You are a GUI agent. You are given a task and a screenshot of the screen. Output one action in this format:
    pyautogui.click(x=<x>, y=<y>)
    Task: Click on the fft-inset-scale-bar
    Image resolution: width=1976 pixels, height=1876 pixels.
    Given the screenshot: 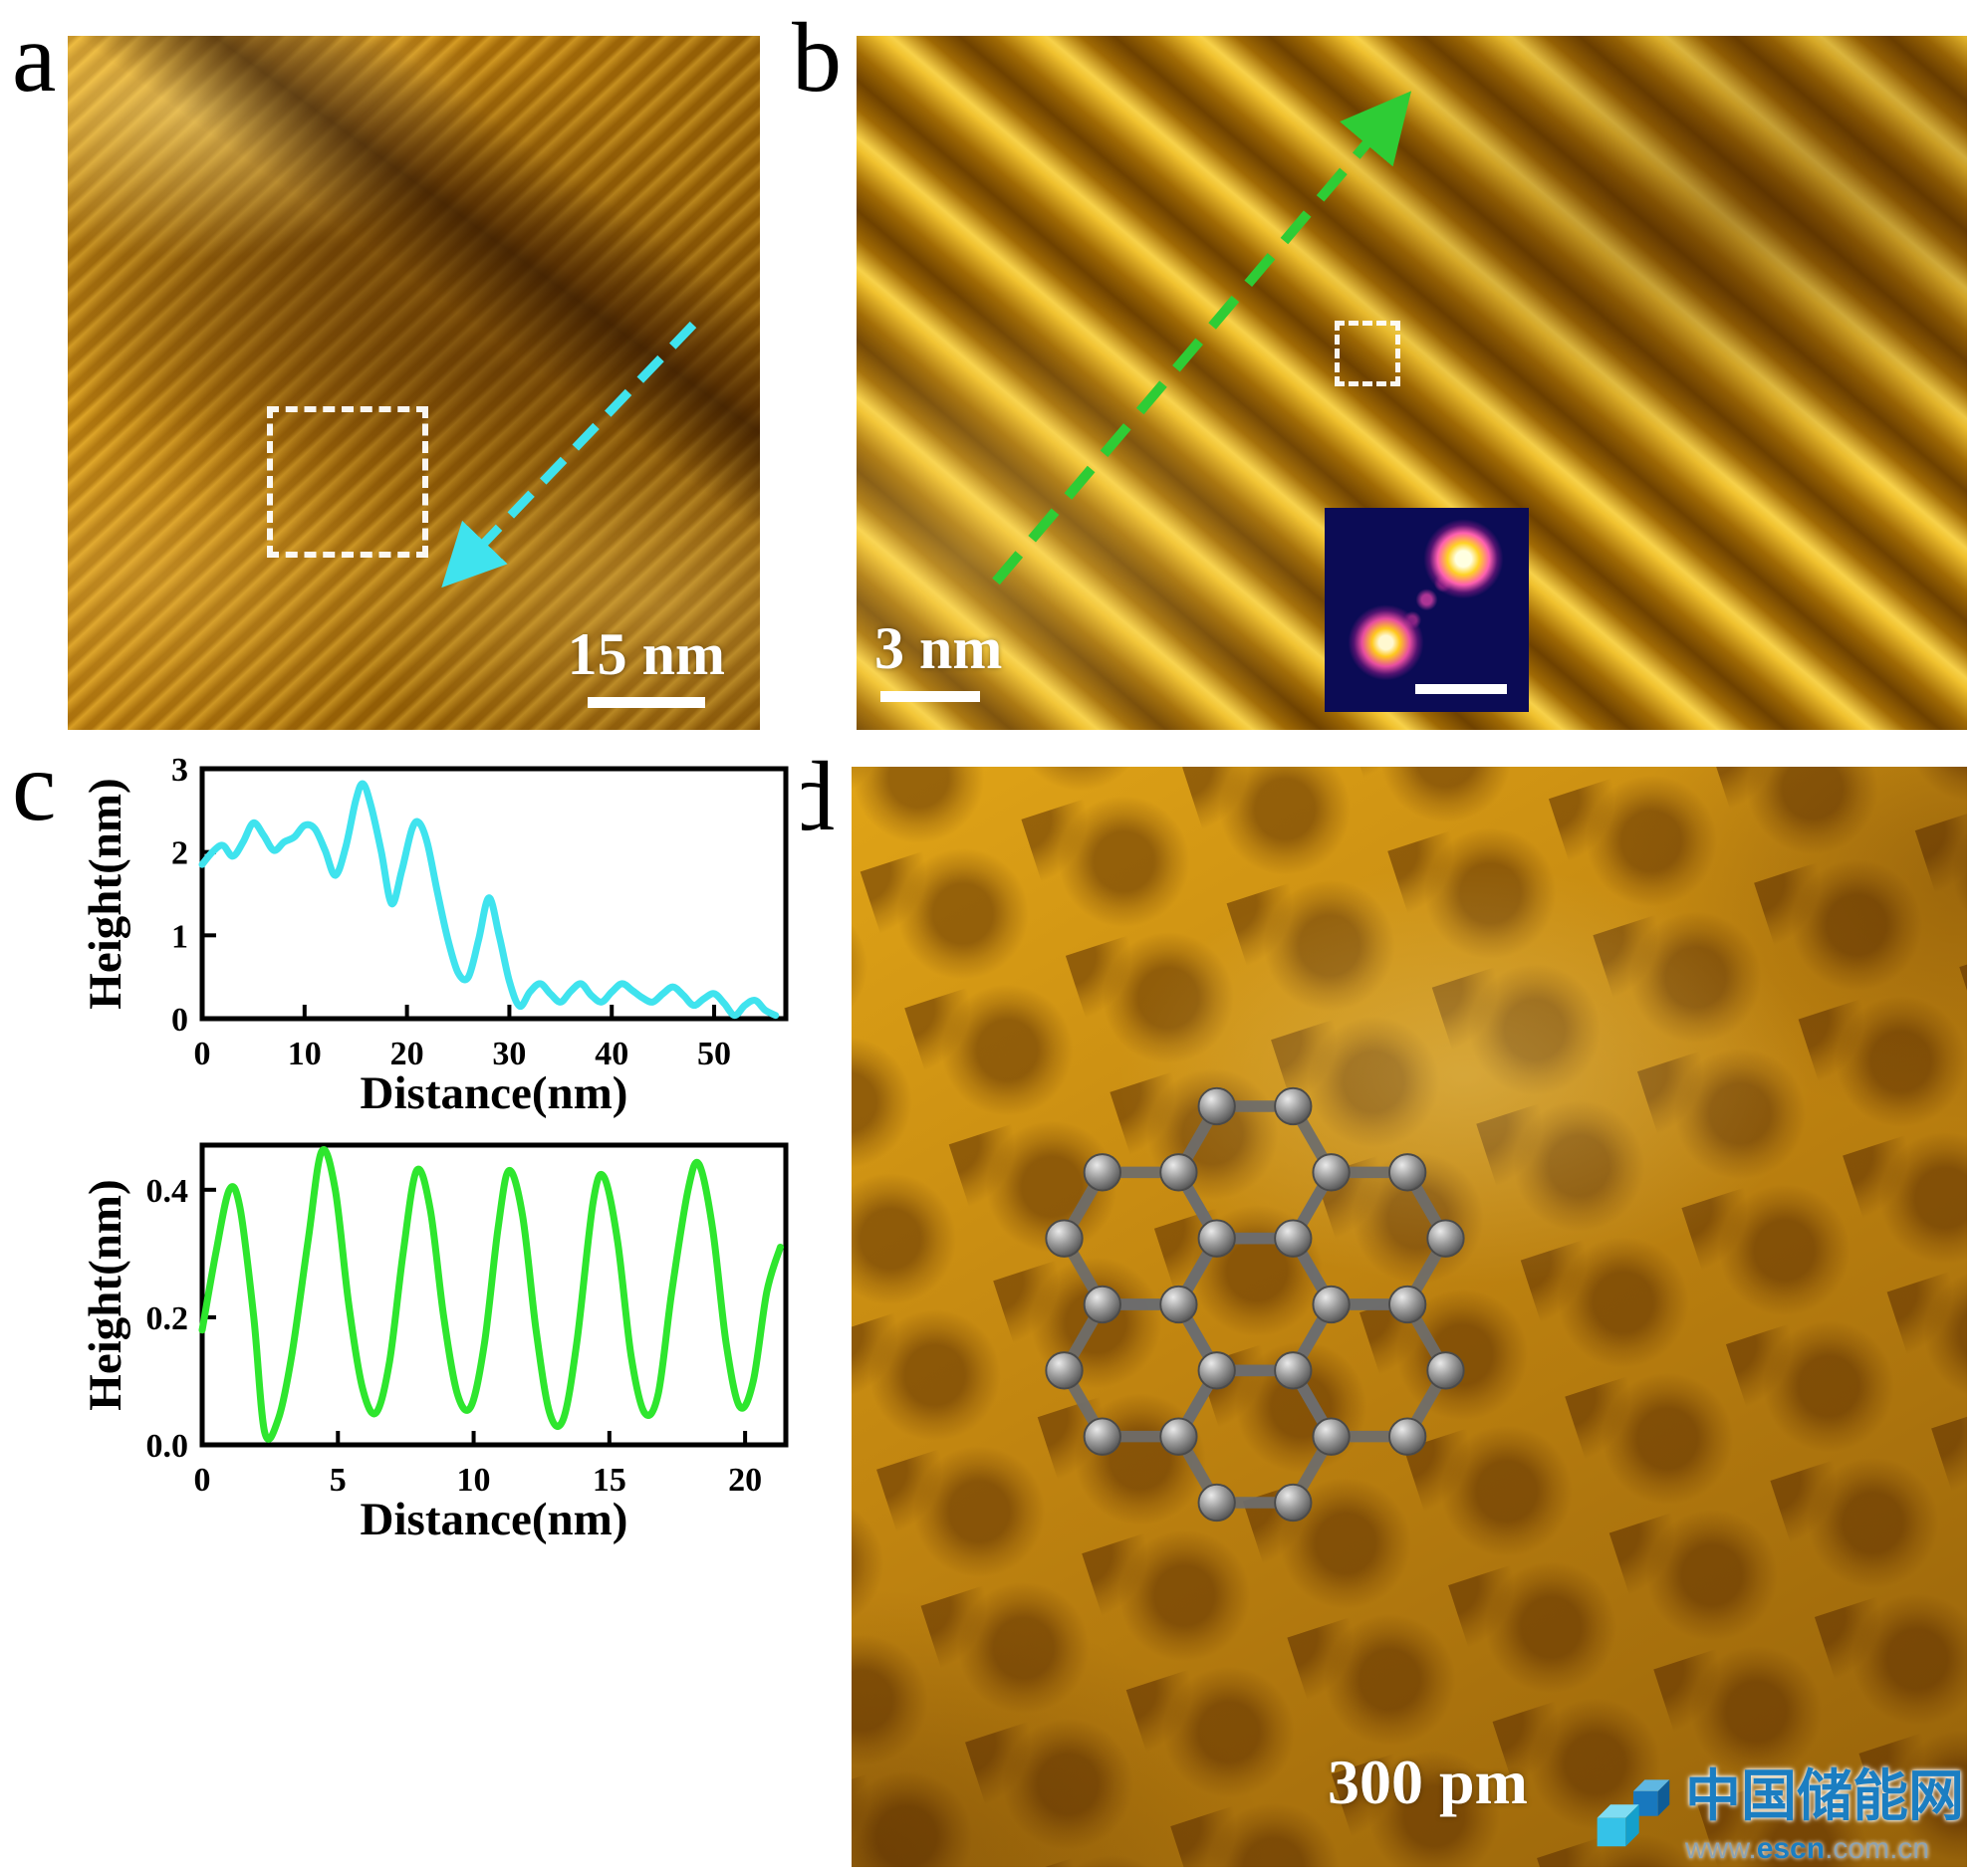 What is the action you would take?
    pyautogui.click(x=1461, y=689)
    